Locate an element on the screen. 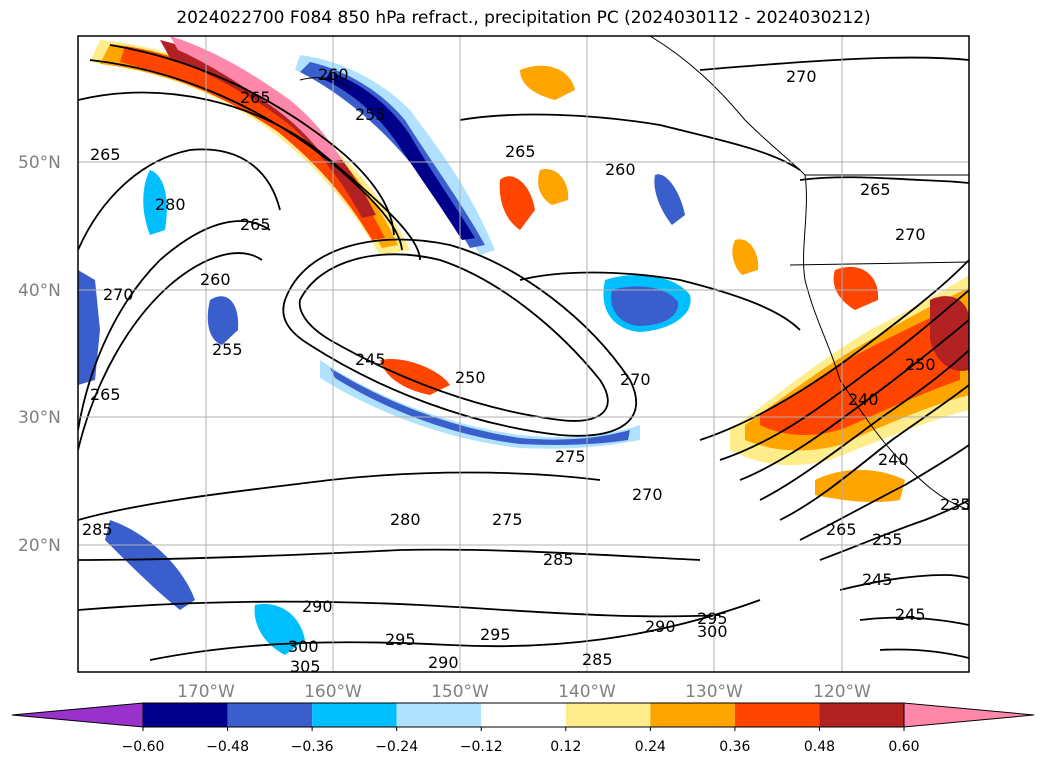 The image size is (1047, 765). colorbar-tick-label: 0.36 is located at coordinates (734, 747).